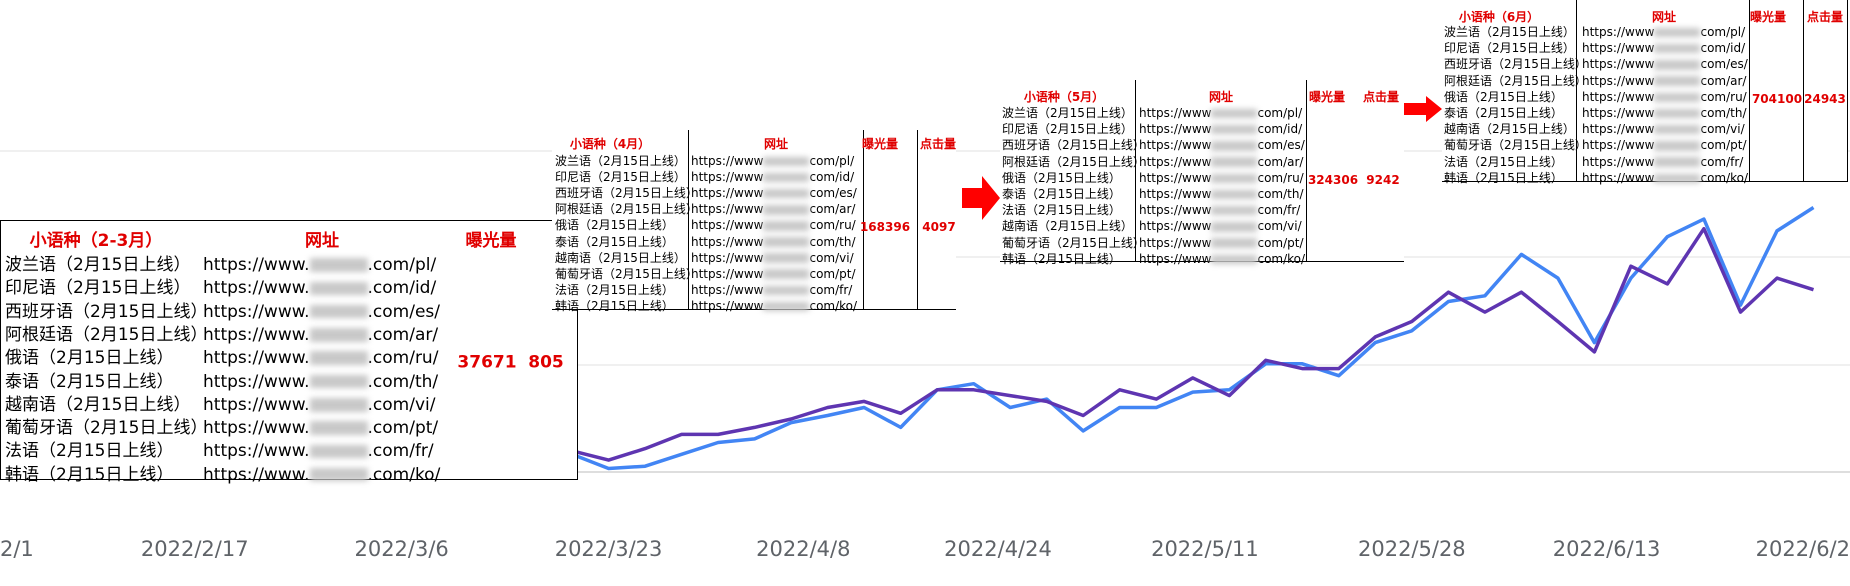 Image resolution: width=1850 pixels, height=586 pixels. I want to click on url-suffix: com/th/, so click(832, 241).